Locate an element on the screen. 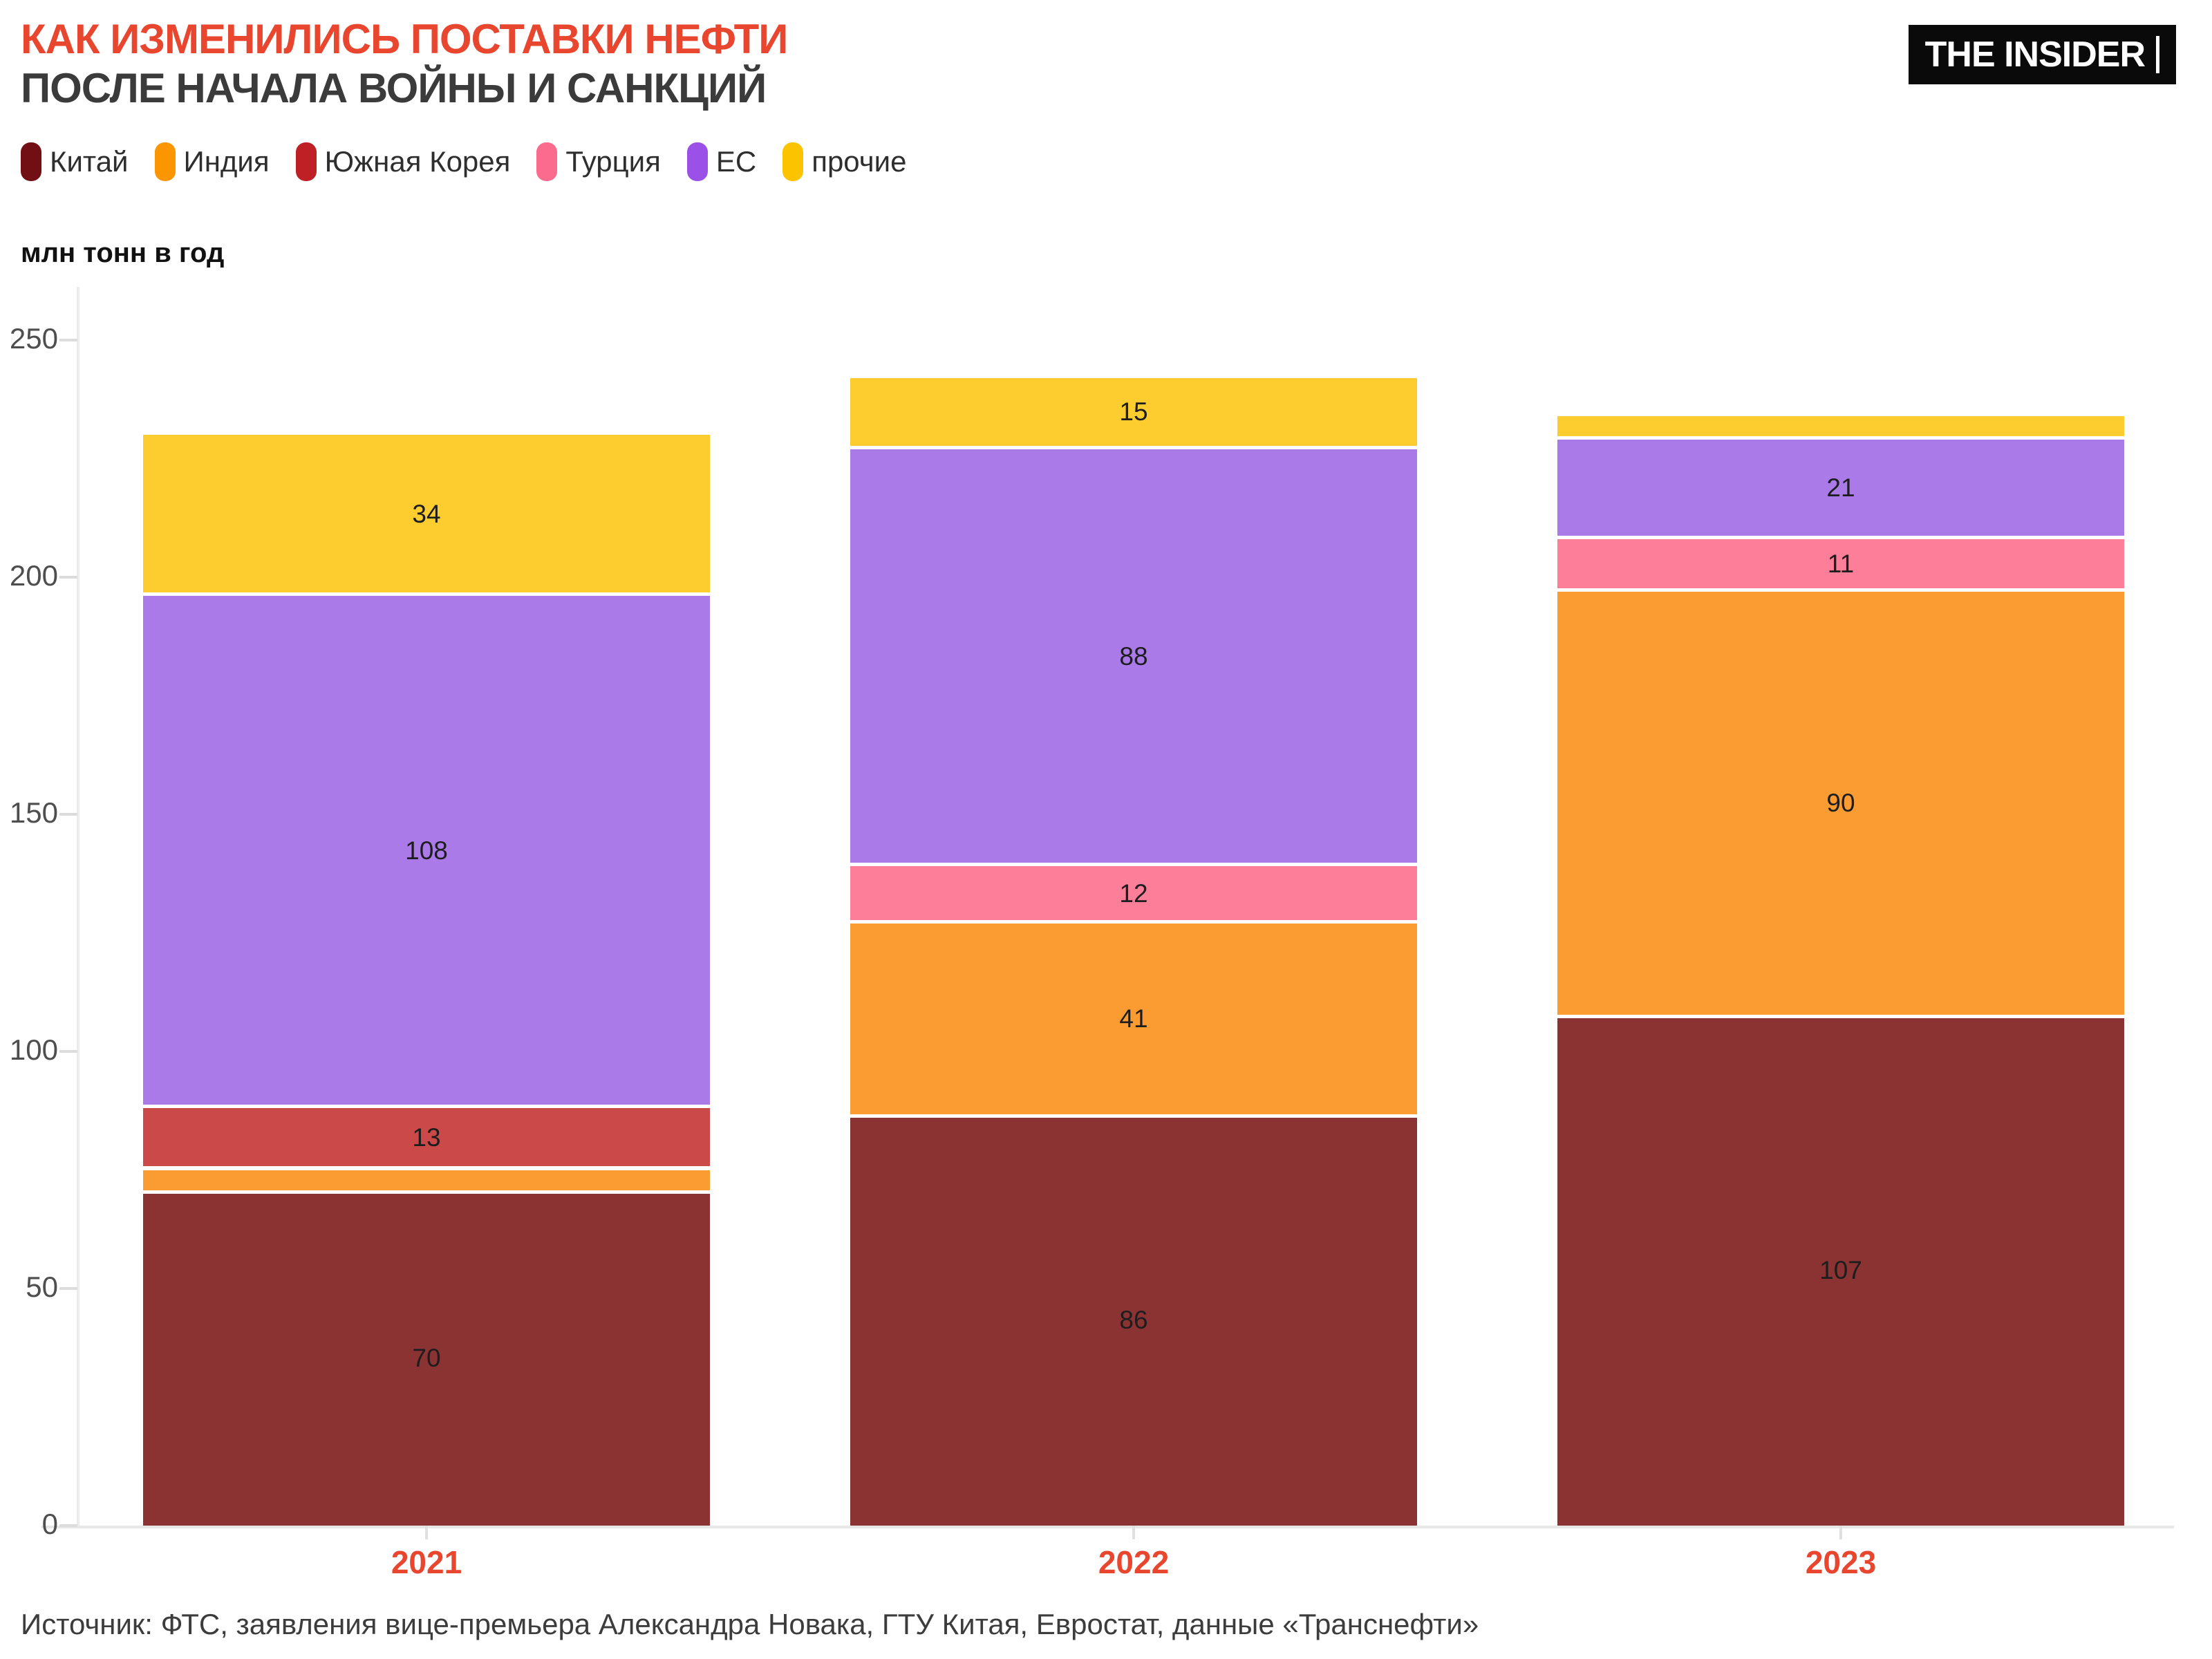 This screenshot has height=1659, width=2212. bar-segment-2-Индия is located at coordinates (1840, 805).